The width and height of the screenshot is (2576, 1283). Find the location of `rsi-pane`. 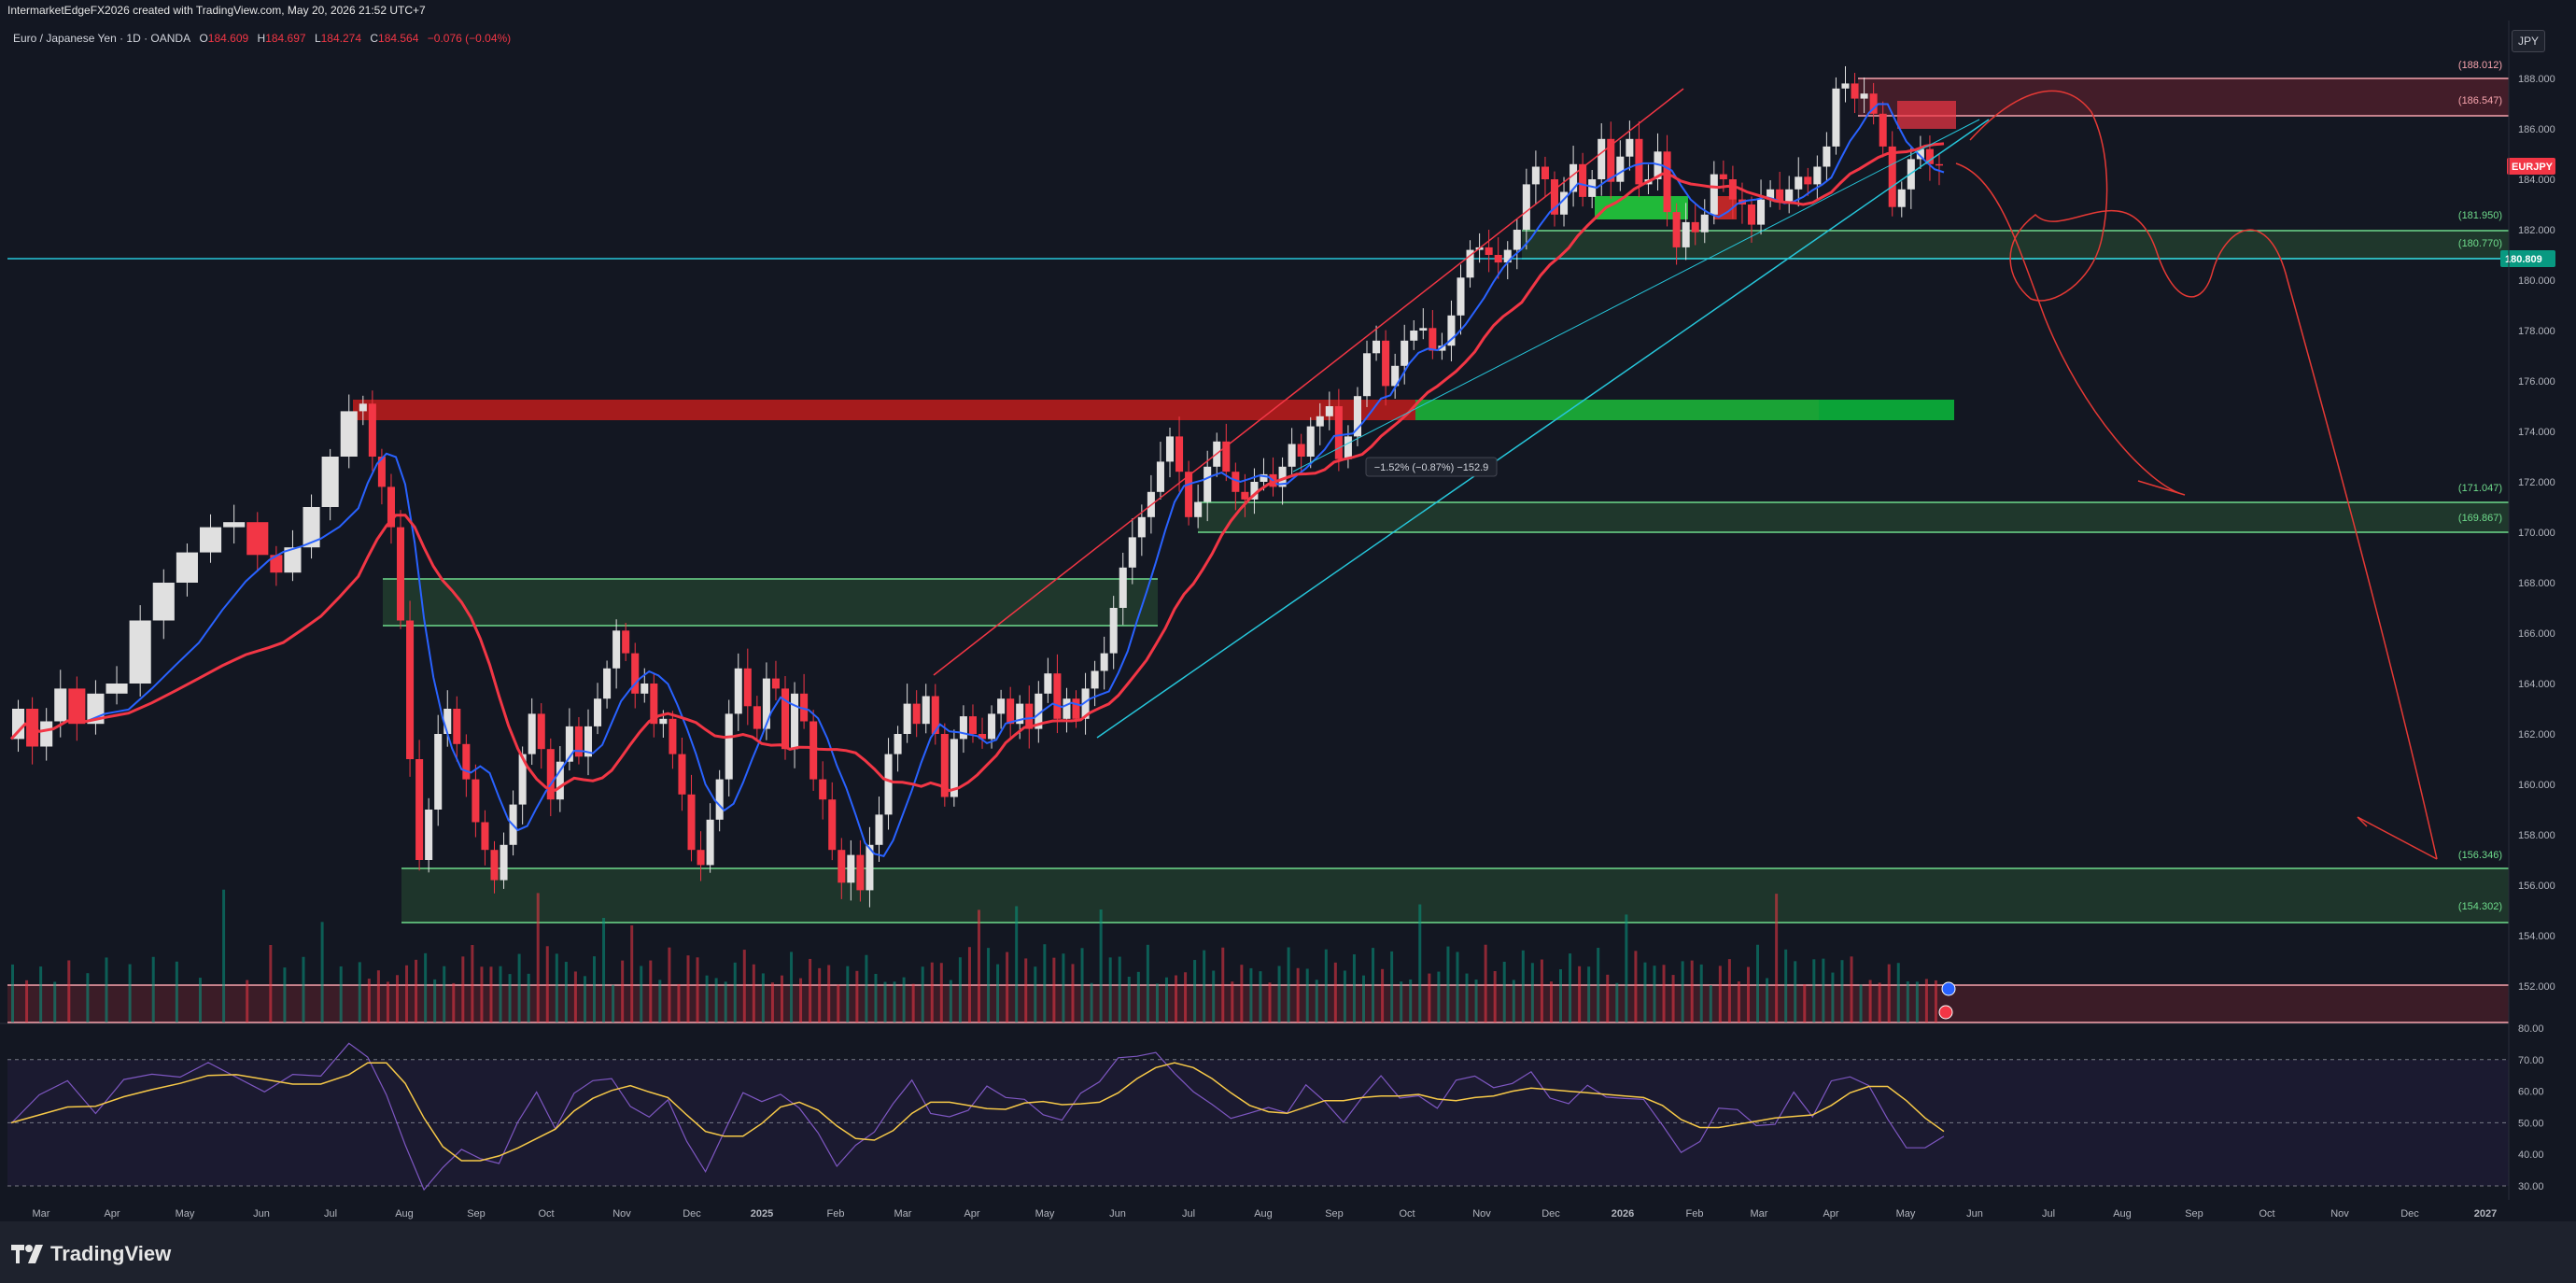

rsi-pane is located at coordinates (1258, 1117).